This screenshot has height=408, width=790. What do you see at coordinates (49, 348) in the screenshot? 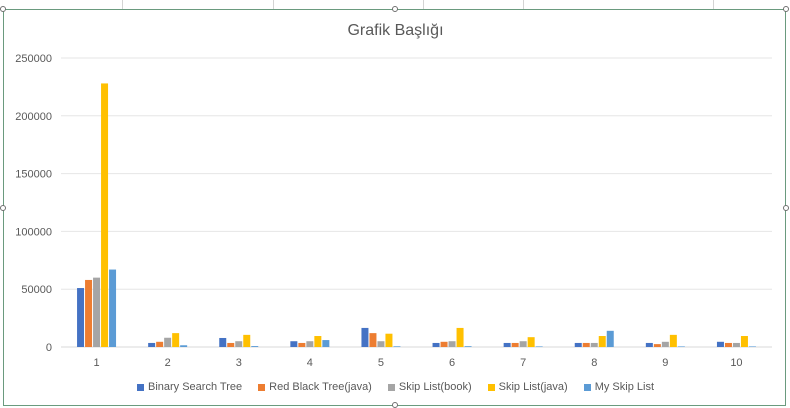
I see `y-tick-label: 0` at bounding box center [49, 348].